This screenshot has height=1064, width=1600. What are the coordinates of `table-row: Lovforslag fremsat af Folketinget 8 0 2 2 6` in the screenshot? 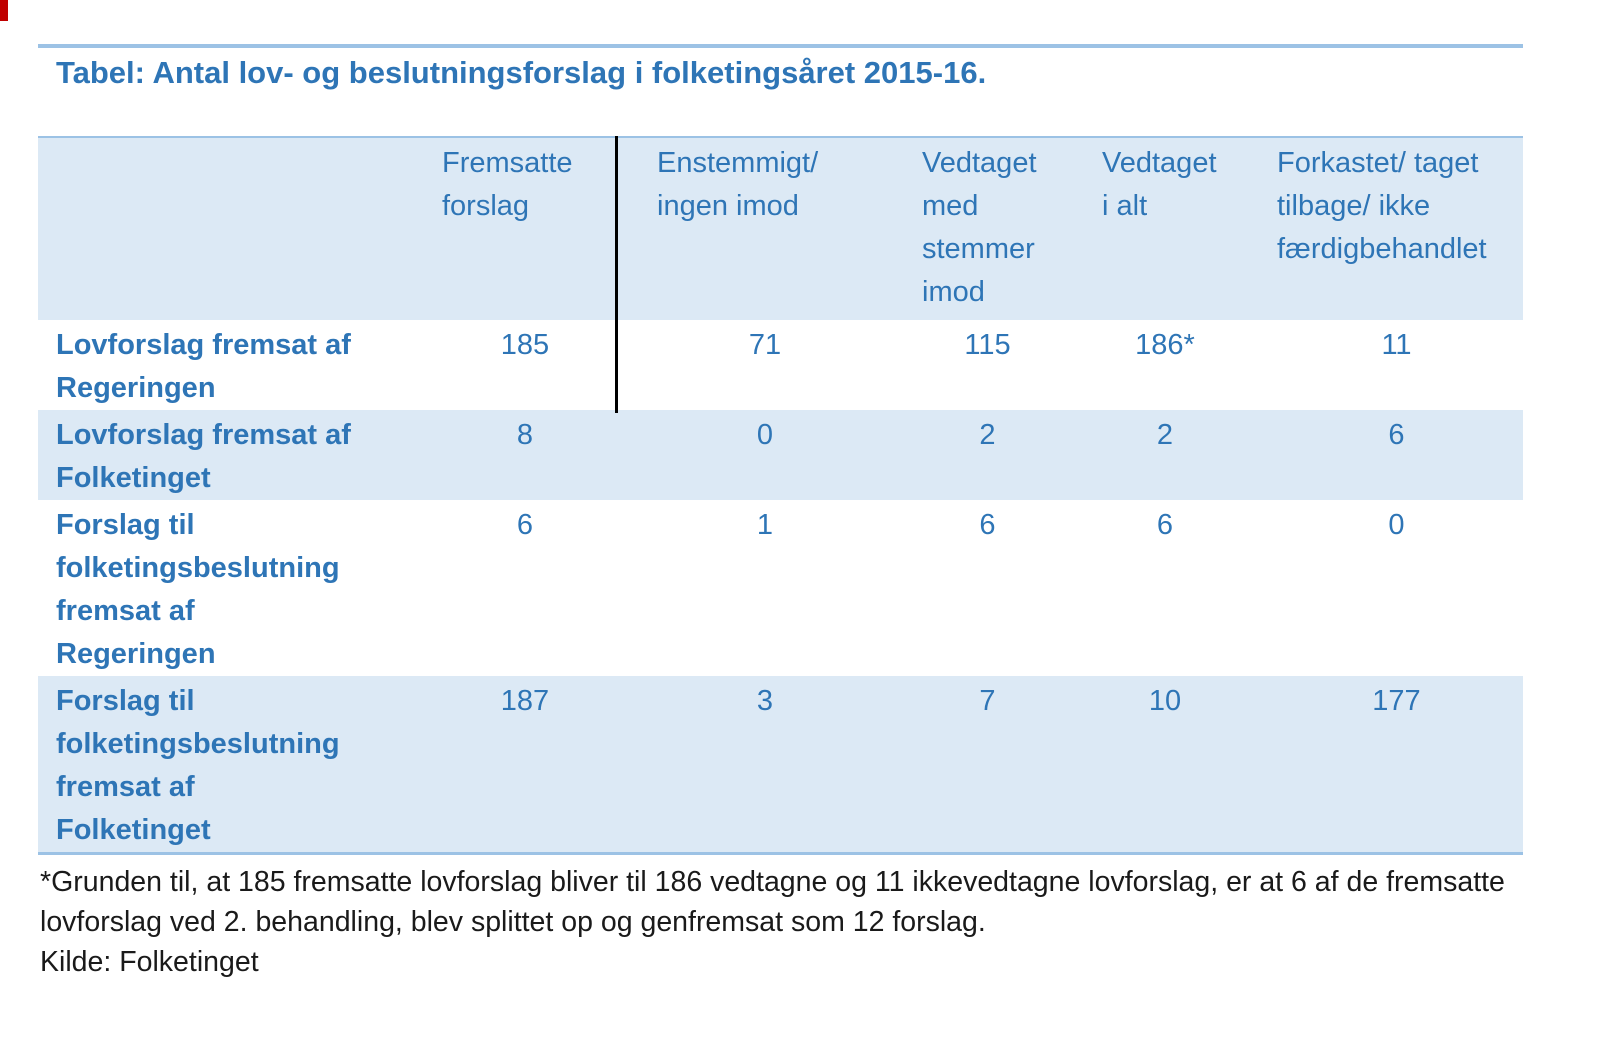 It's located at (780, 455).